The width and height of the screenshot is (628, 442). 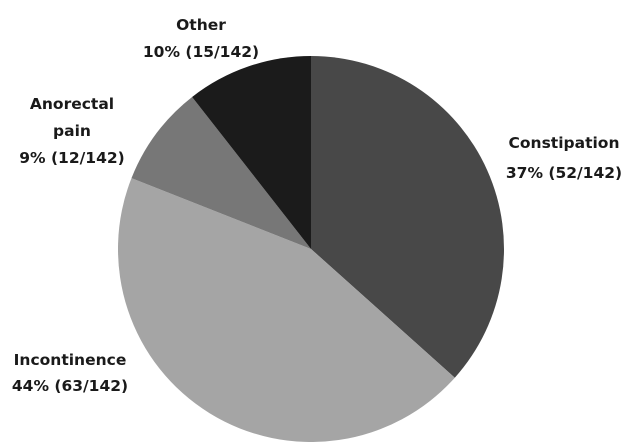 What do you see at coordinates (70, 386) in the screenshot?
I see `slice-value-incontinence: 44% (63/142)` at bounding box center [70, 386].